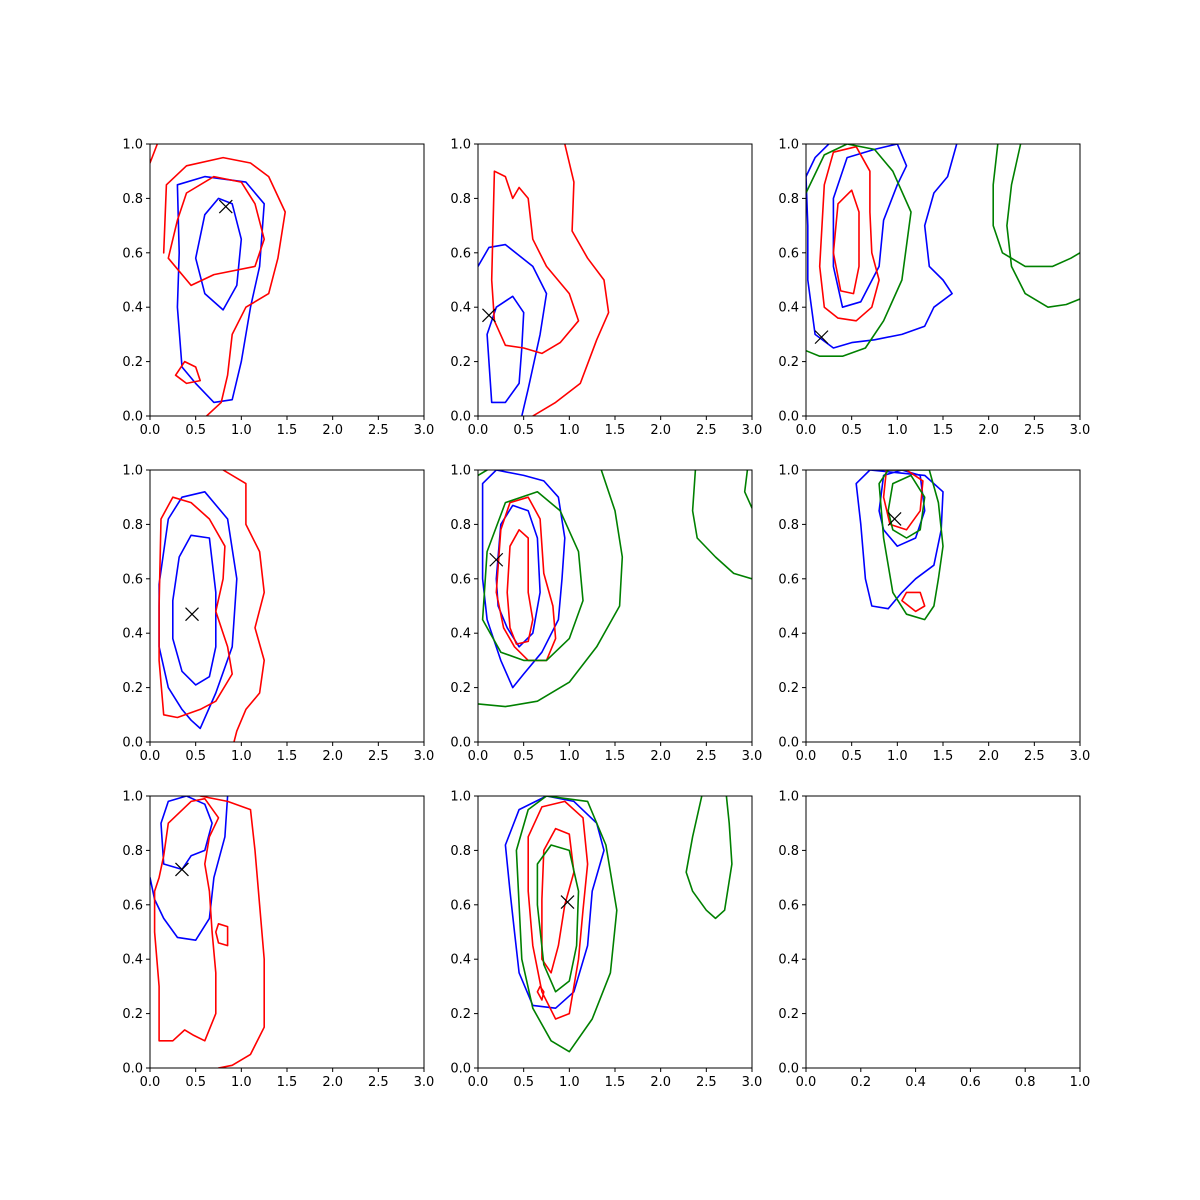  I want to click on panel-row3-col3-empty: 0.0 0.2 0.4 0.6 0.8 1.0 0.0 0.2 0.4 0.6 0.8 1.0, so click(934, 940).